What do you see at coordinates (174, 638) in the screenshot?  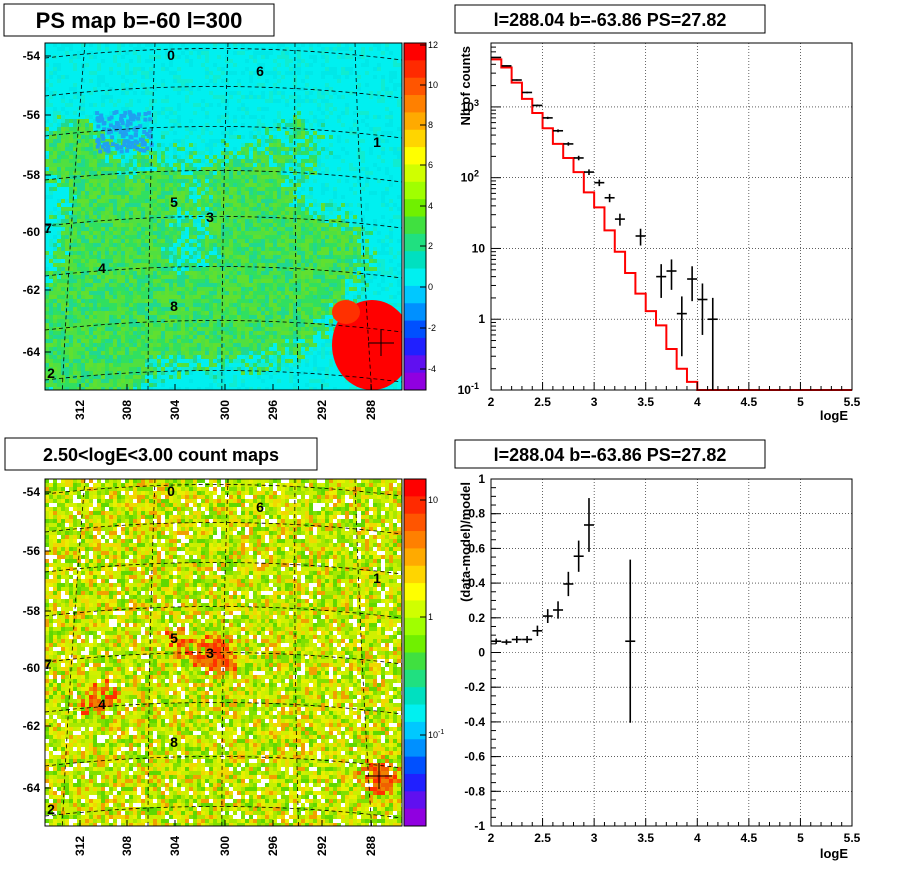 I see `source-label-5: 5` at bounding box center [174, 638].